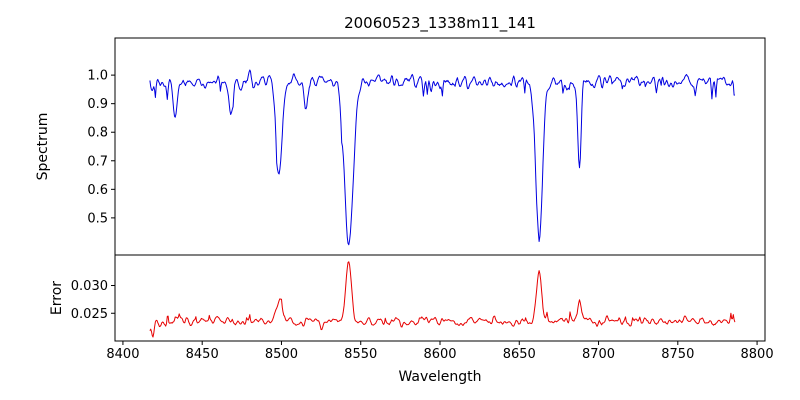 The width and height of the screenshot is (800, 400). Describe the element at coordinates (439, 377) in the screenshot. I see `x-axis-label: Wavelength` at that location.